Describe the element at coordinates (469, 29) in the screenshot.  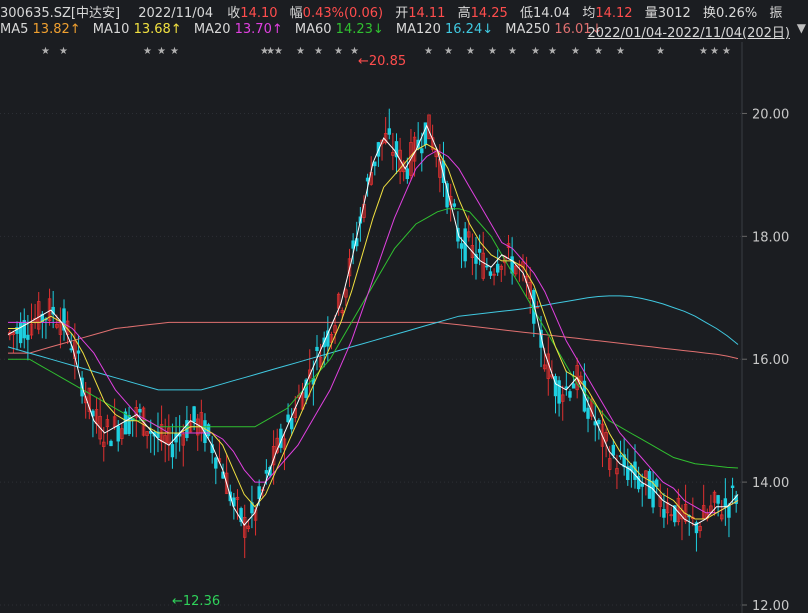
I see `ma120-value: 16.24↓` at that location.